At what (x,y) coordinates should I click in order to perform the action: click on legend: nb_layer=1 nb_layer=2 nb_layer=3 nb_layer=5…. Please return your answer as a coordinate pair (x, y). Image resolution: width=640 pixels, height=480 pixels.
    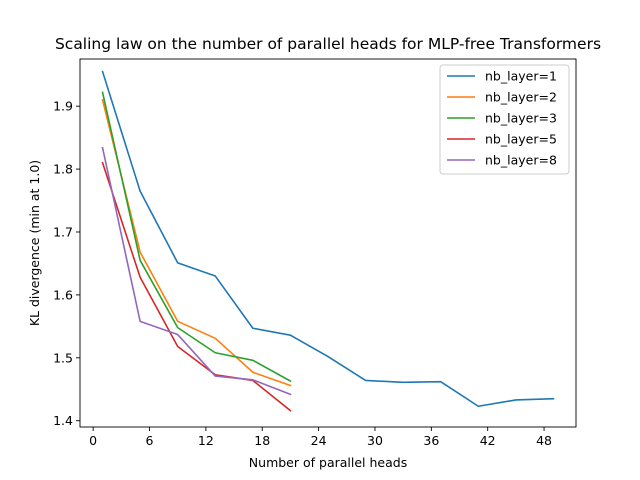
    Looking at the image, I should click on (504, 119).